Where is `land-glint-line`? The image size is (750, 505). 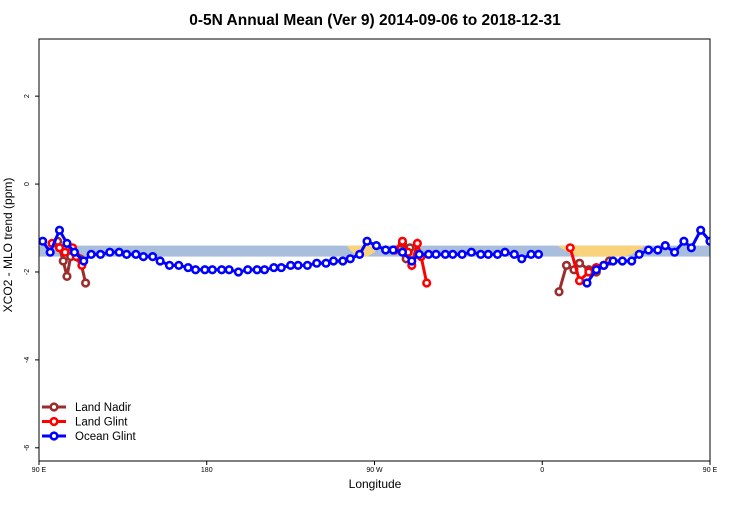
land-glint-line is located at coordinates (736, 254).